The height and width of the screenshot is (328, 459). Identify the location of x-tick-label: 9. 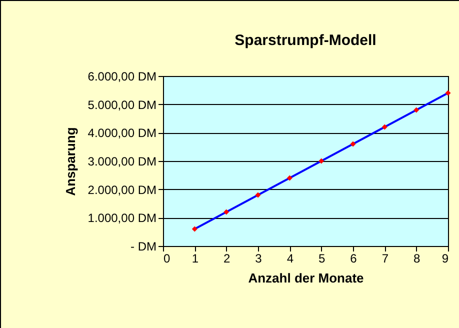
(445, 259).